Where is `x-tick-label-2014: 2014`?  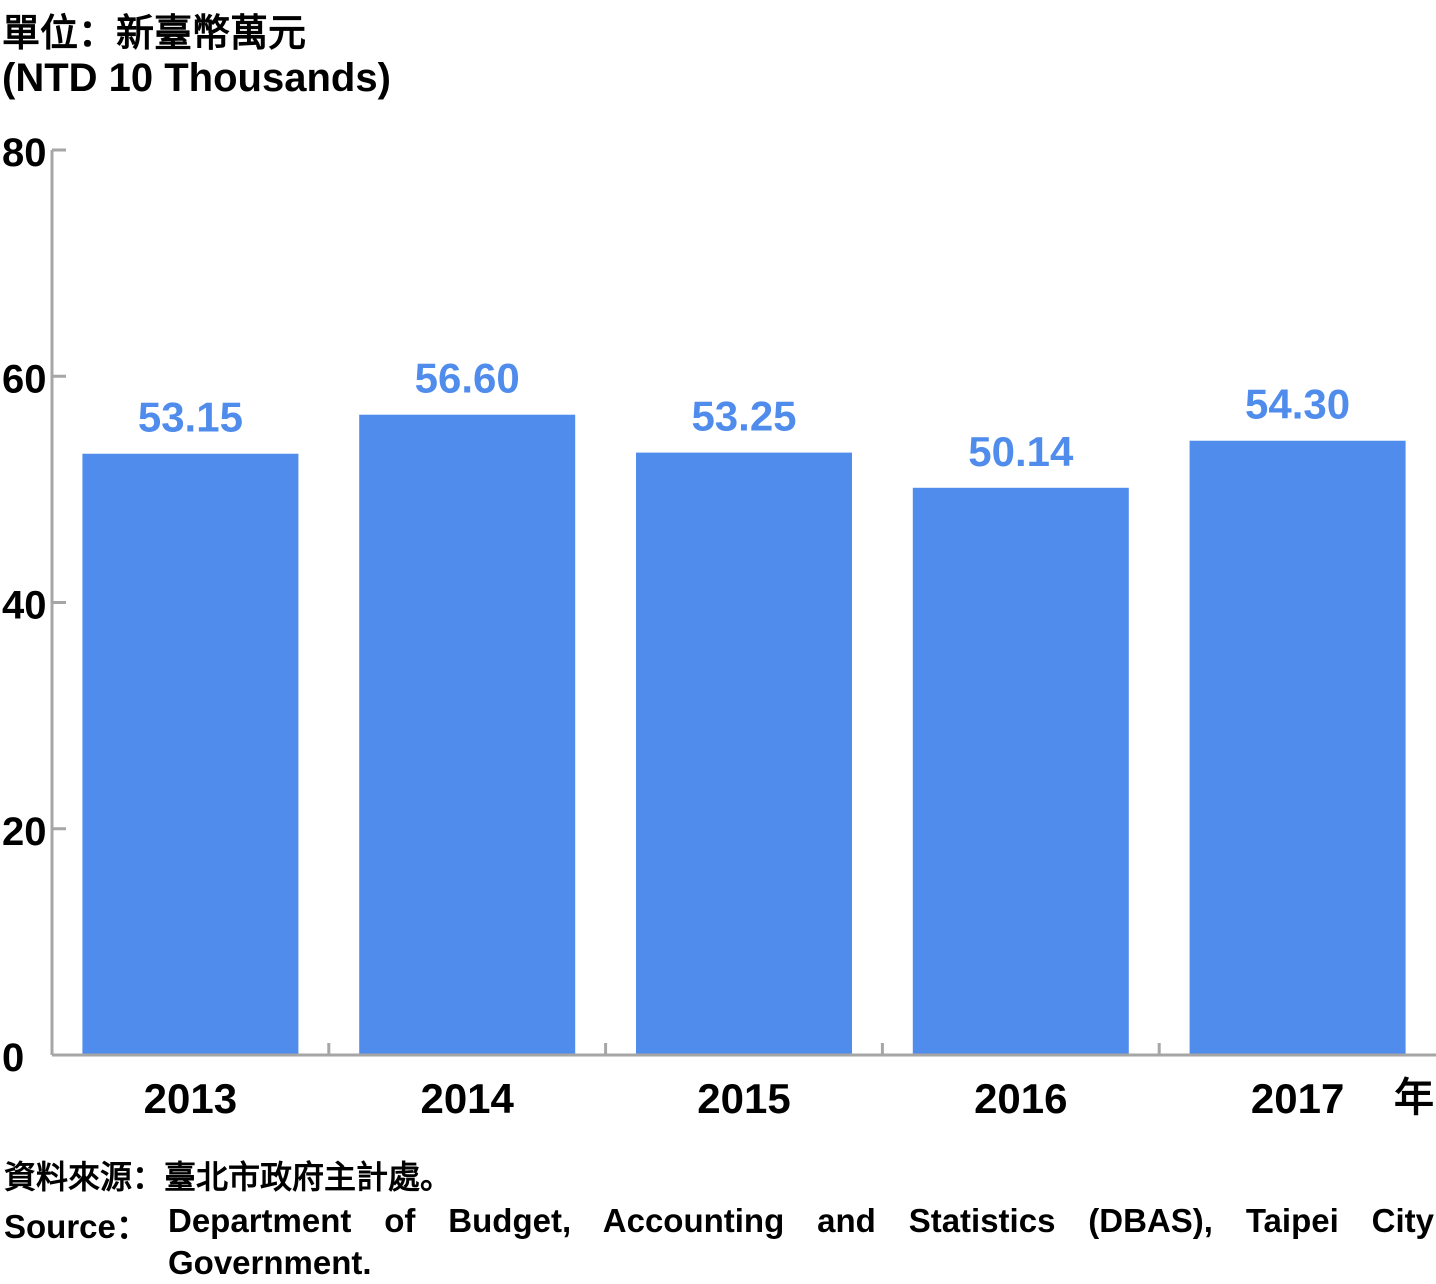
x-tick-label-2014: 2014 is located at coordinates (467, 1098).